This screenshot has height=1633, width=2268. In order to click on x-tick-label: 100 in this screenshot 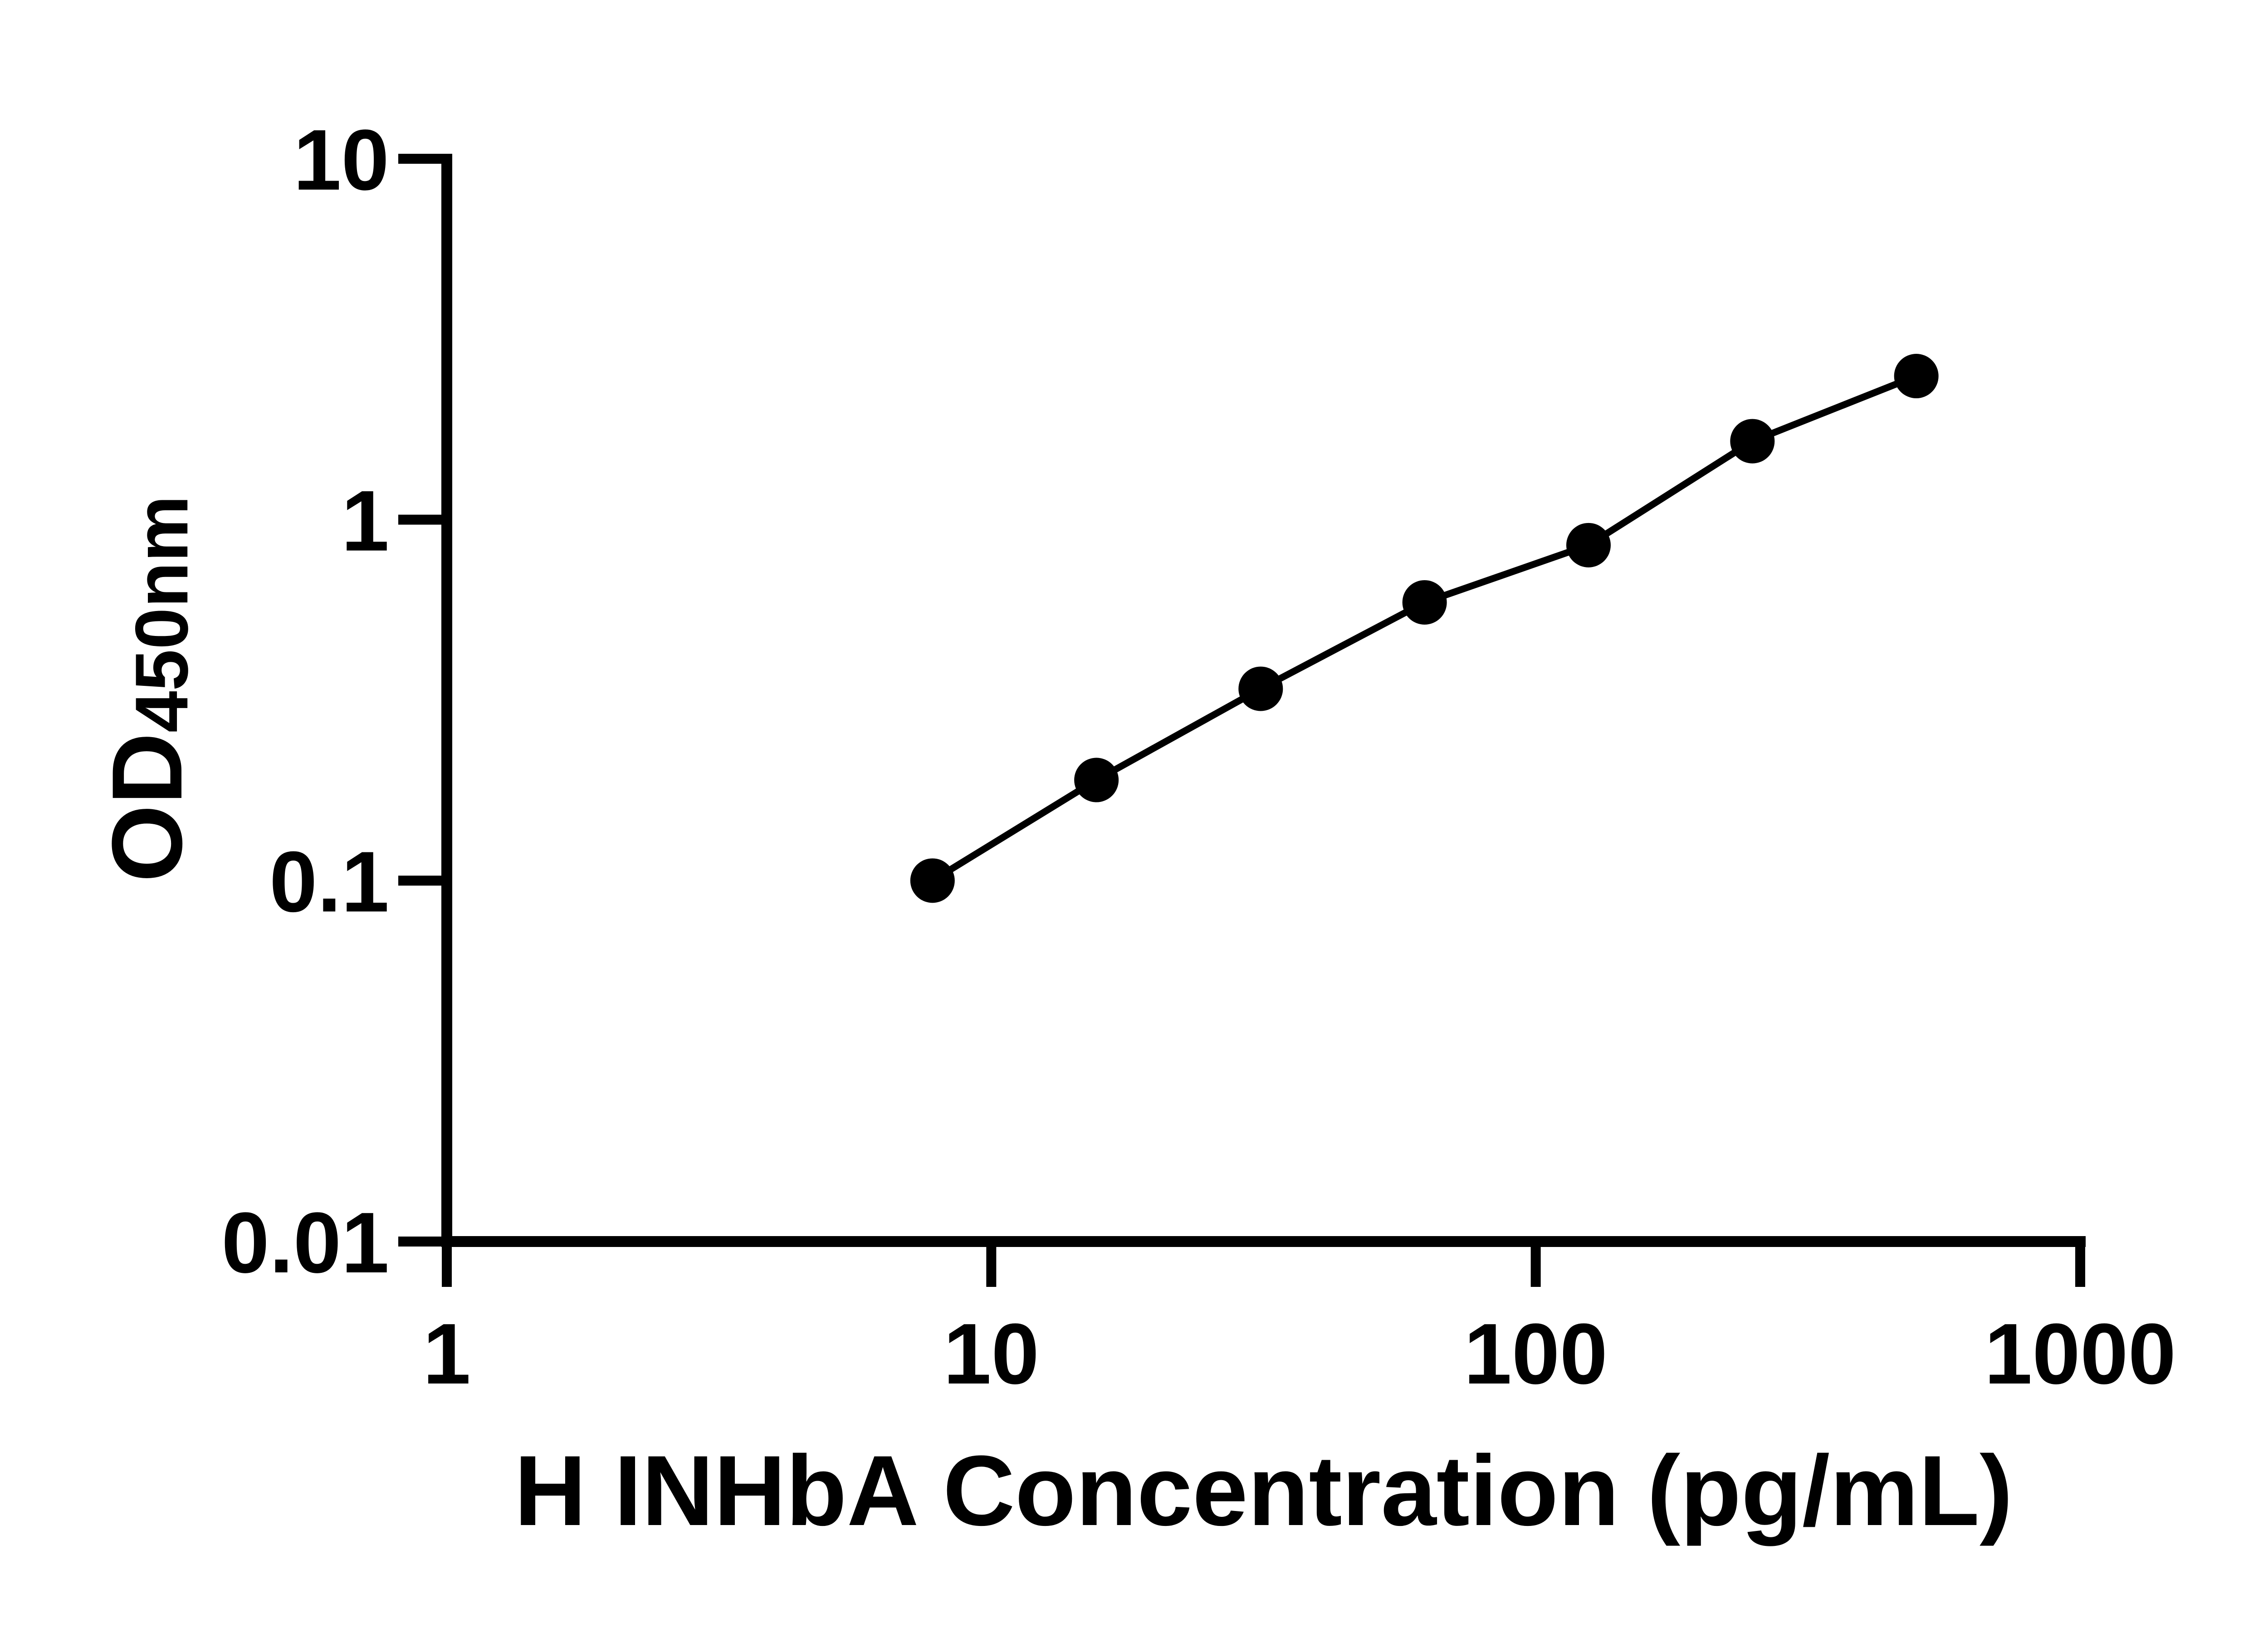, I will do `click(1536, 1354)`.